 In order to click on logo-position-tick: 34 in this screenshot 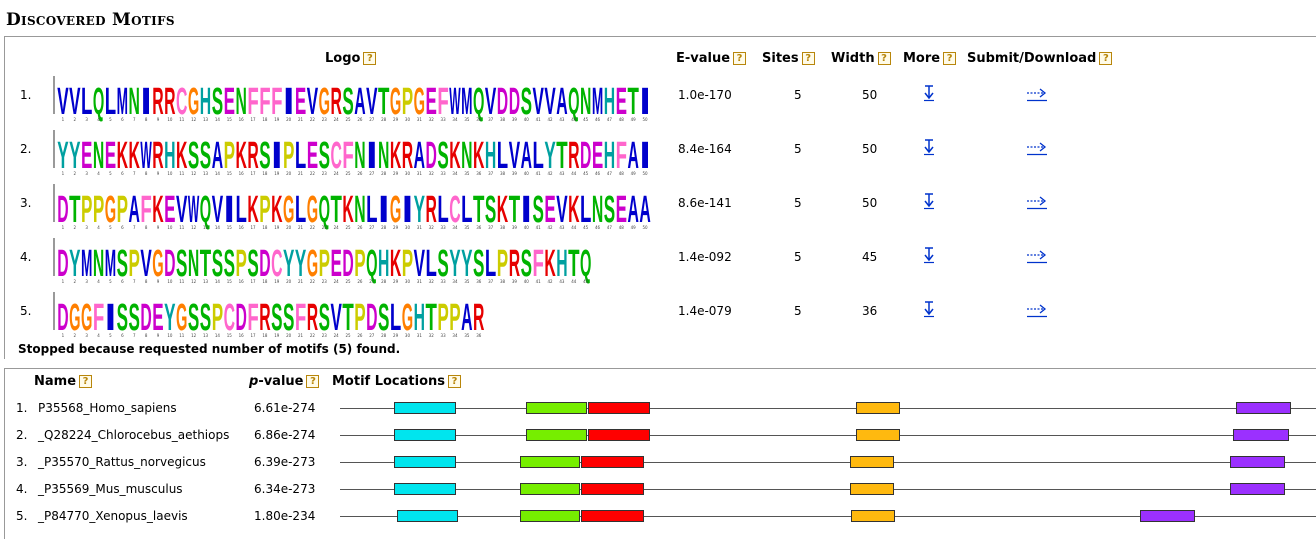, I will do `click(455, 173)`.